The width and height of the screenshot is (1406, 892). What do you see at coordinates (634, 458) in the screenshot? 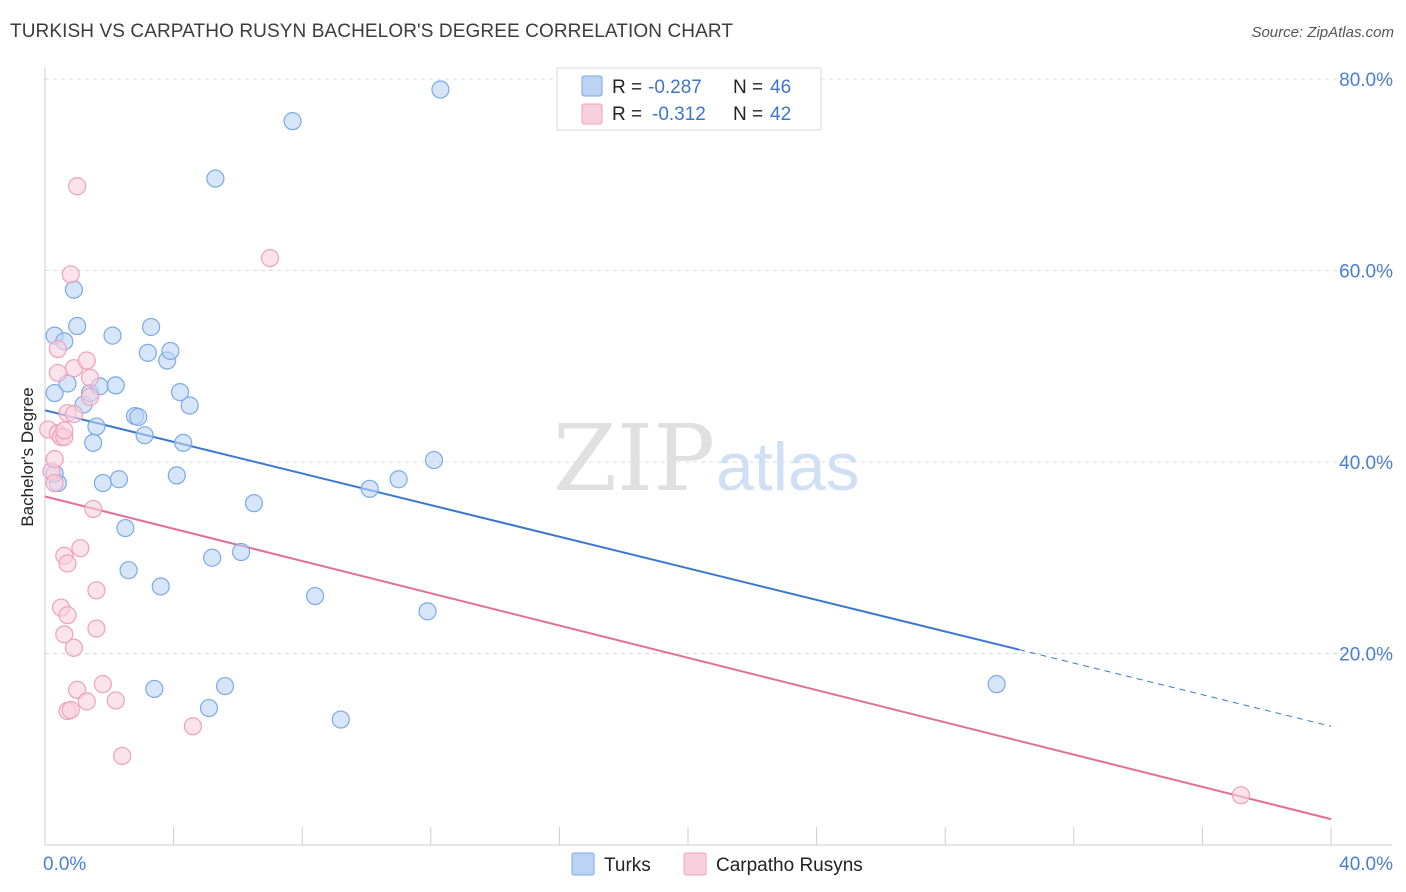
I see `watermark-zip: ZIP` at bounding box center [634, 458].